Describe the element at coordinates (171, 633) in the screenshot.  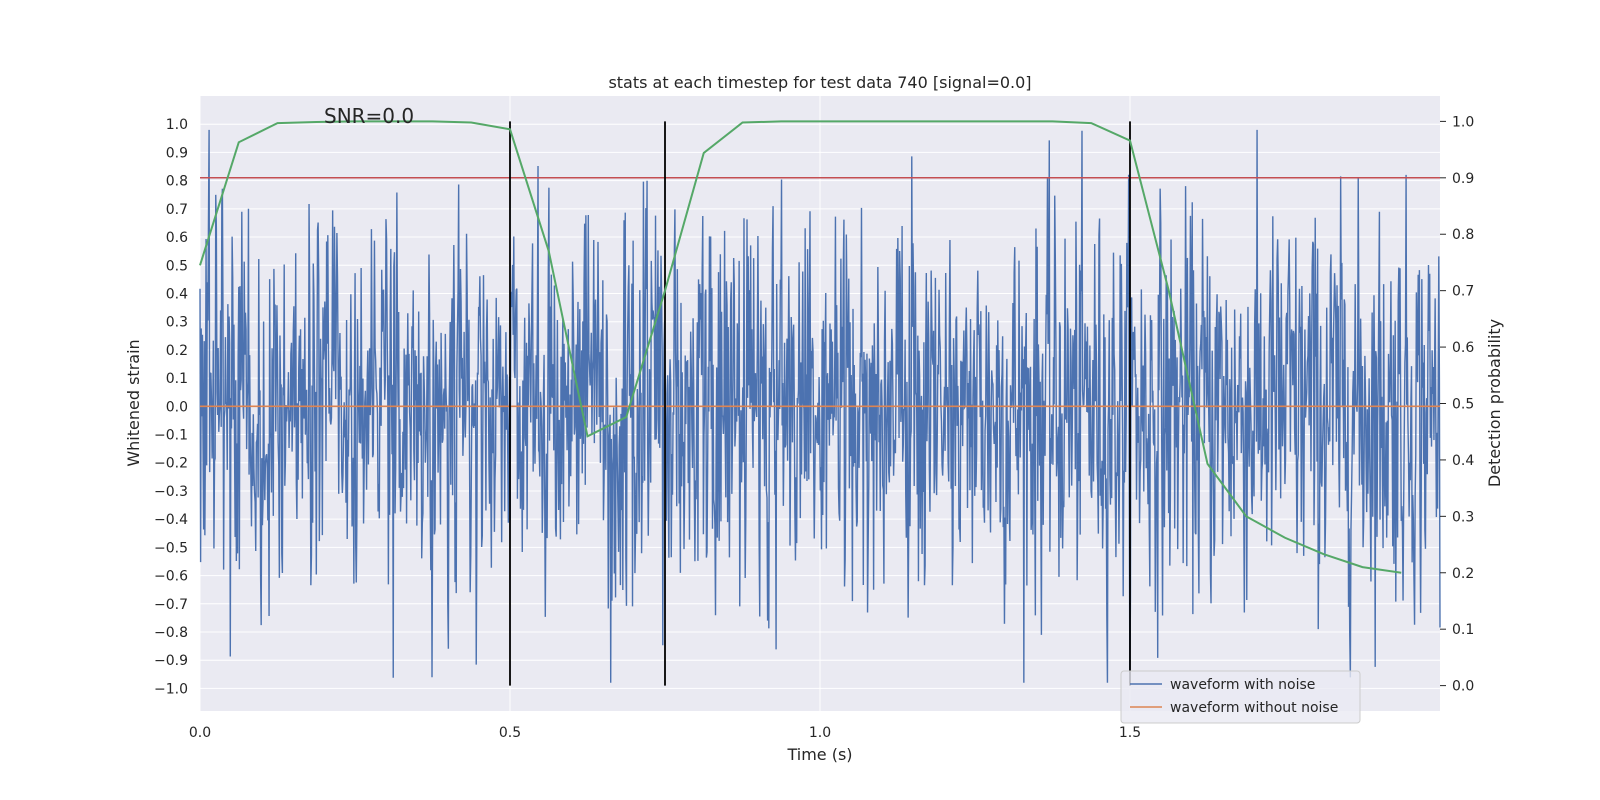
I see `y-tick-label: −0.8` at that location.